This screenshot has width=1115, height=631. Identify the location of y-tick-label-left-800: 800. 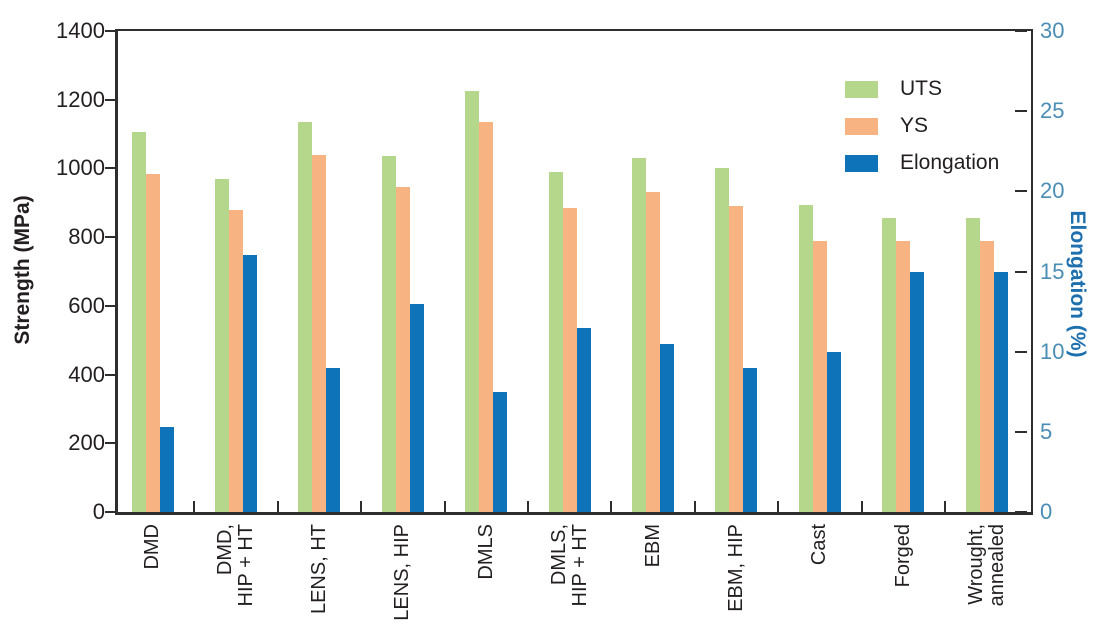
(86, 237).